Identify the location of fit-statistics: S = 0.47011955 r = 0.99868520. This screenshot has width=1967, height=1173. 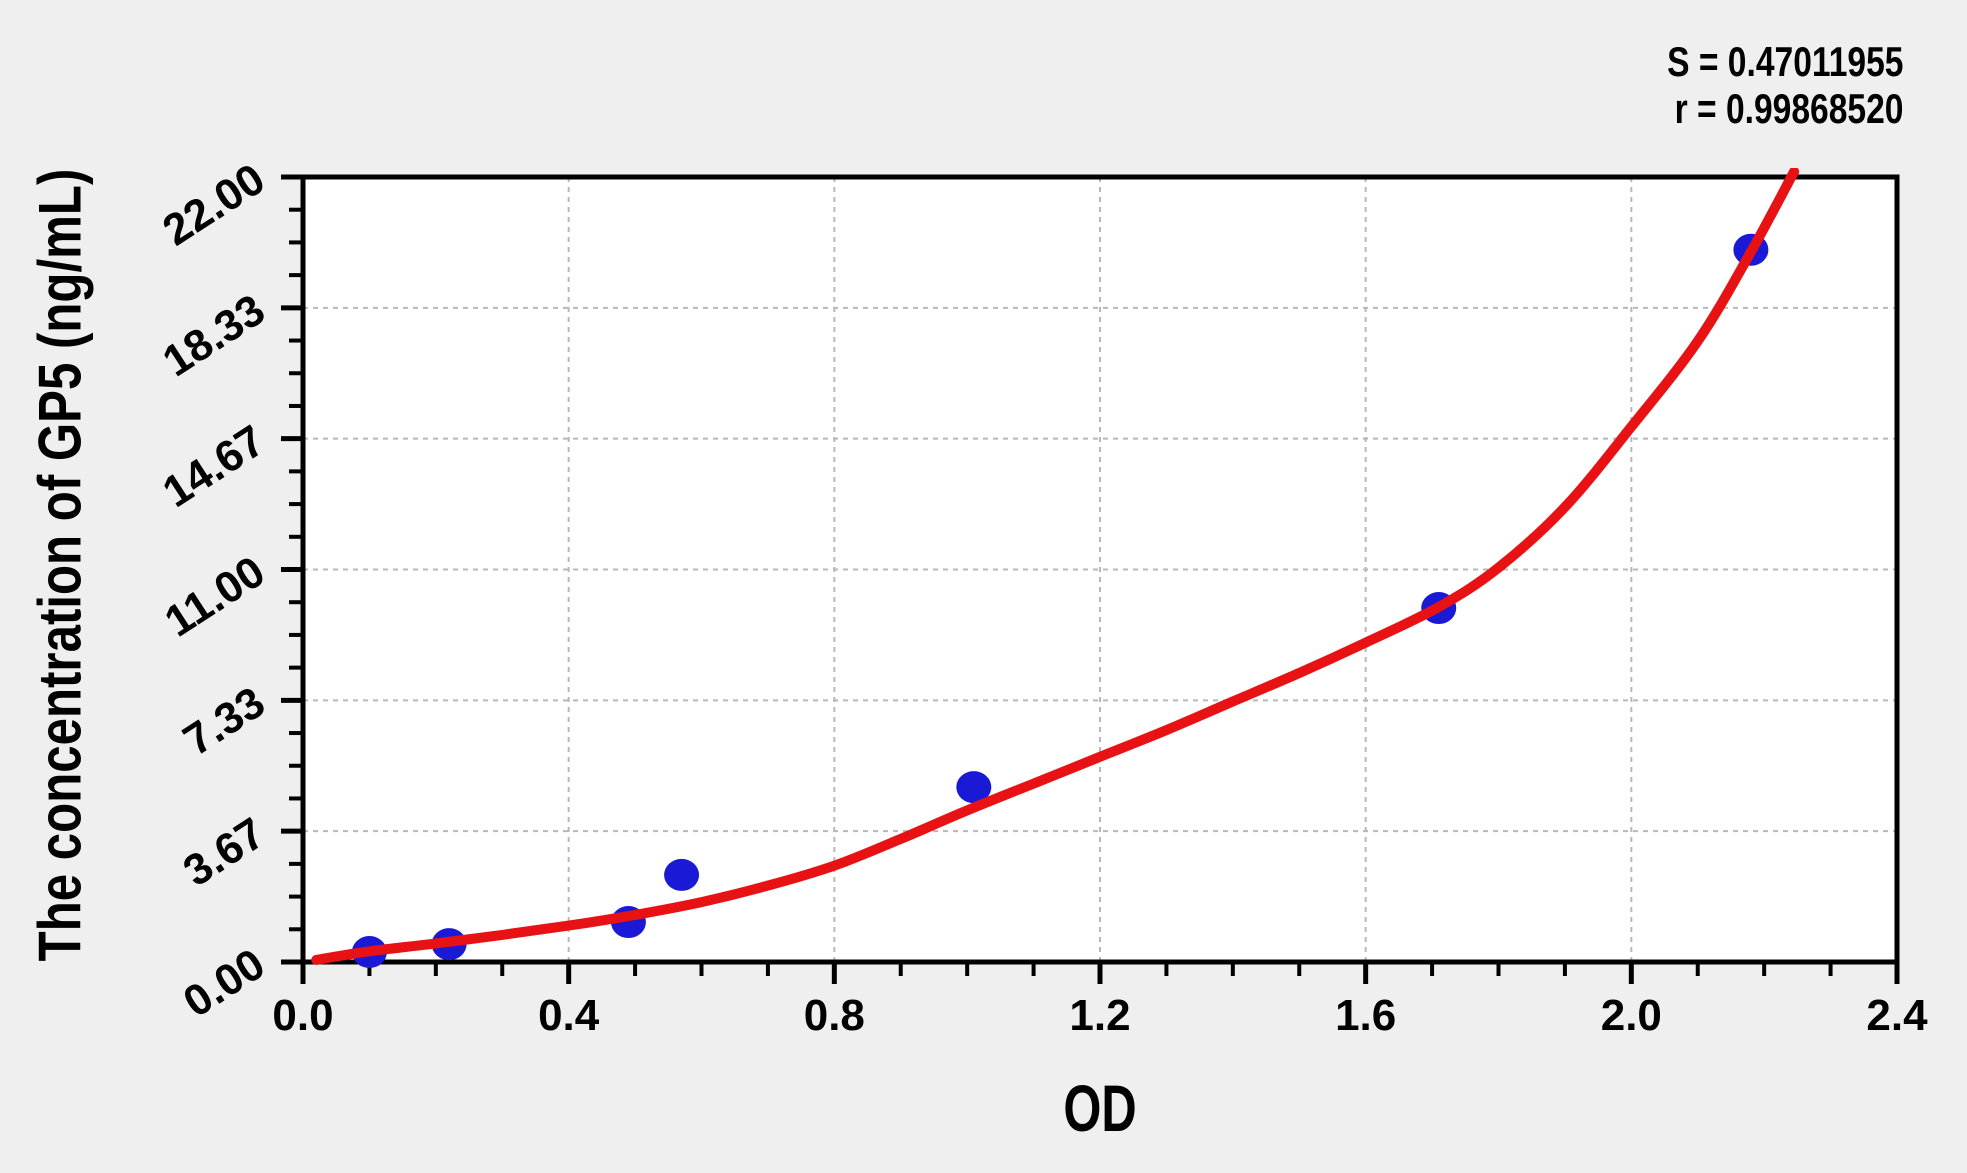
(1785, 85).